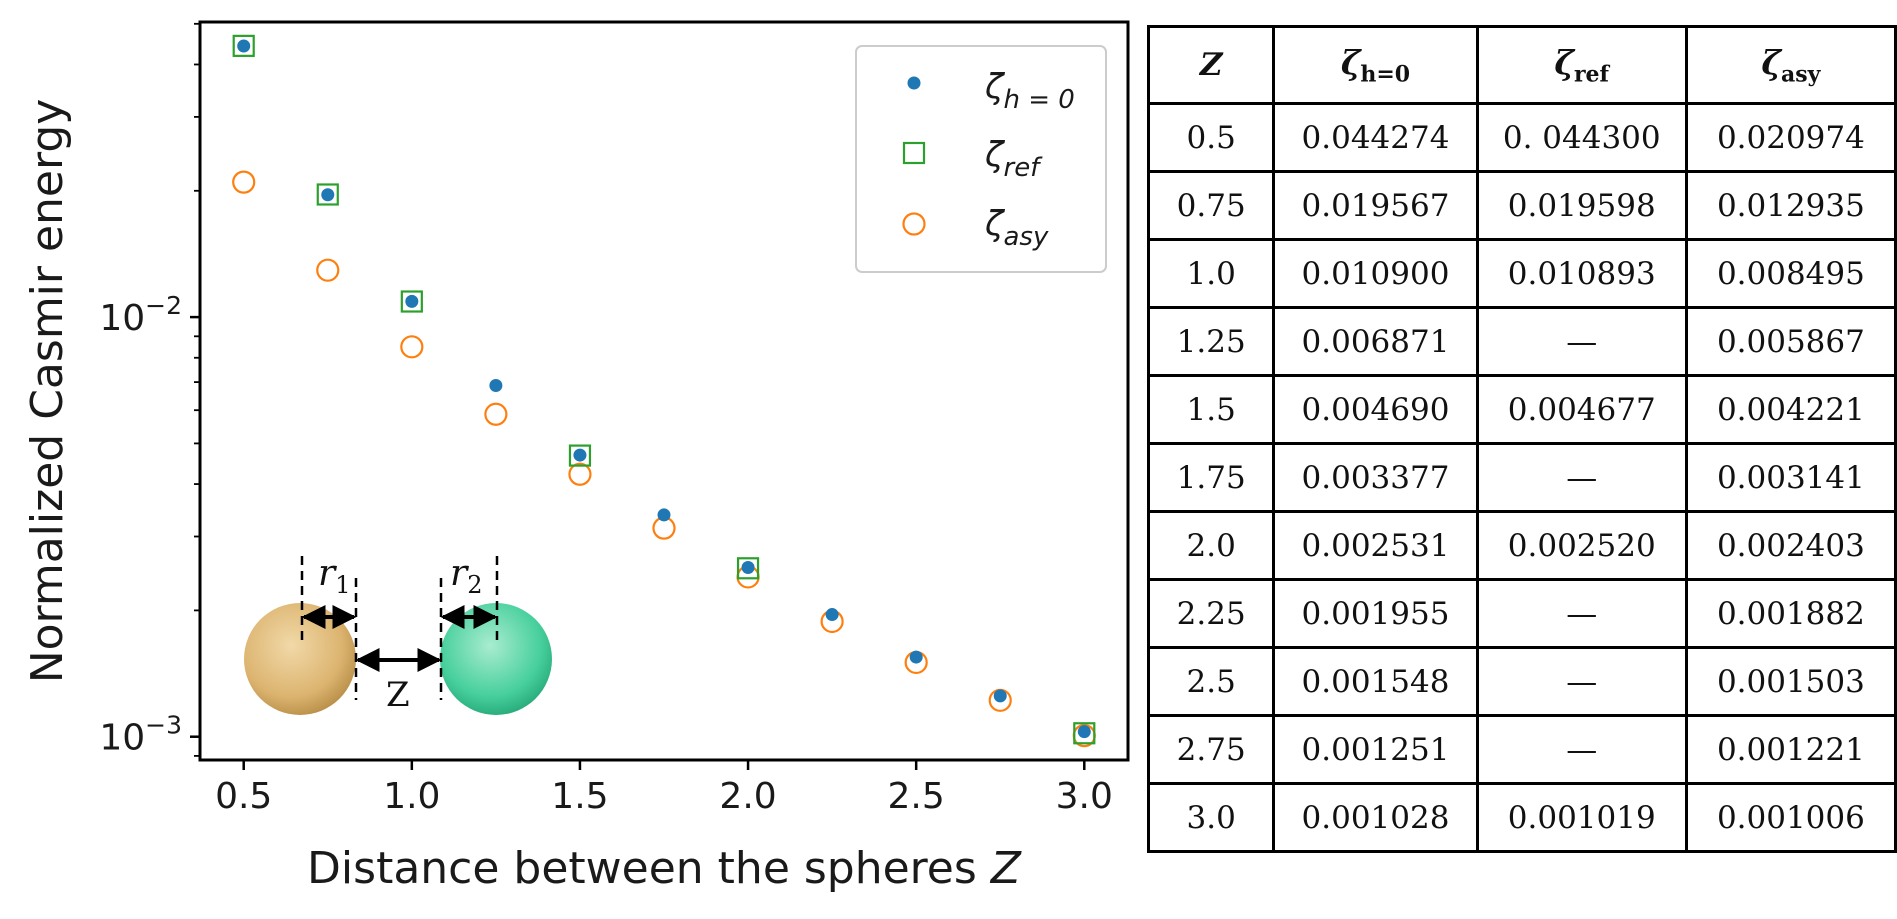  I want to click on table-cell: 1.75, so click(1211, 477).